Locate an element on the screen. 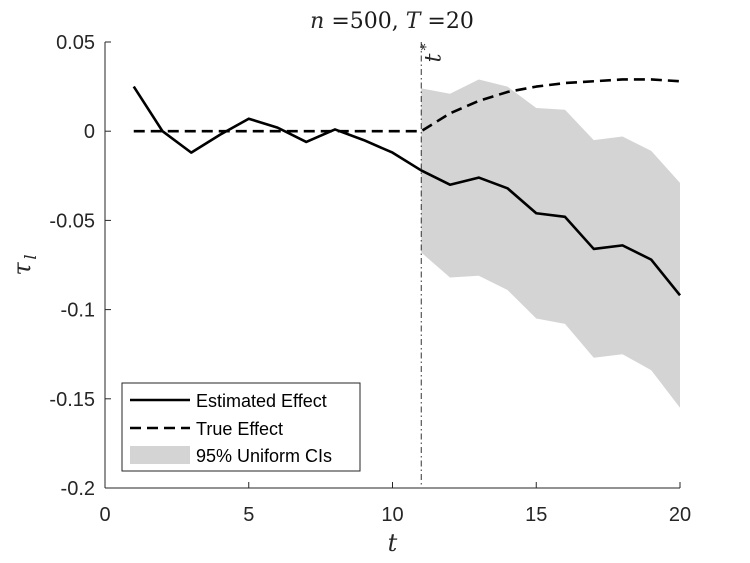  chart-title: n =500, T =20 is located at coordinates (392, 21).